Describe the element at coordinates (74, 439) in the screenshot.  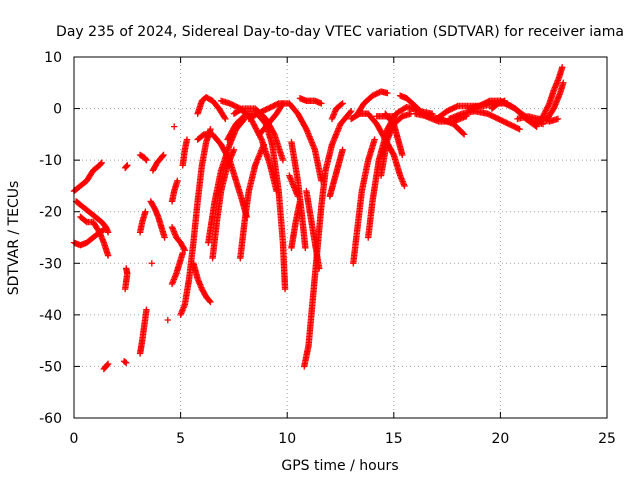
I see `x-tick-label: 0` at that location.